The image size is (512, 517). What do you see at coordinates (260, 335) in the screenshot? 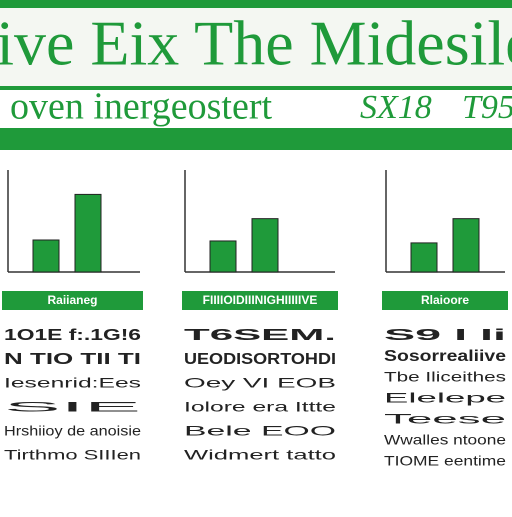
I see `panel-text: T6SEM.` at bounding box center [260, 335].